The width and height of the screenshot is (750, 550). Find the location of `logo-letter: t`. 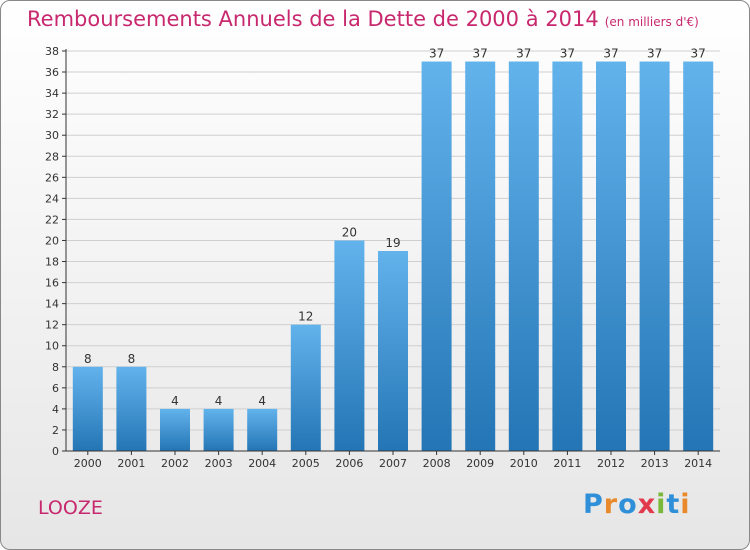

logo-letter: t is located at coordinates (673, 504).